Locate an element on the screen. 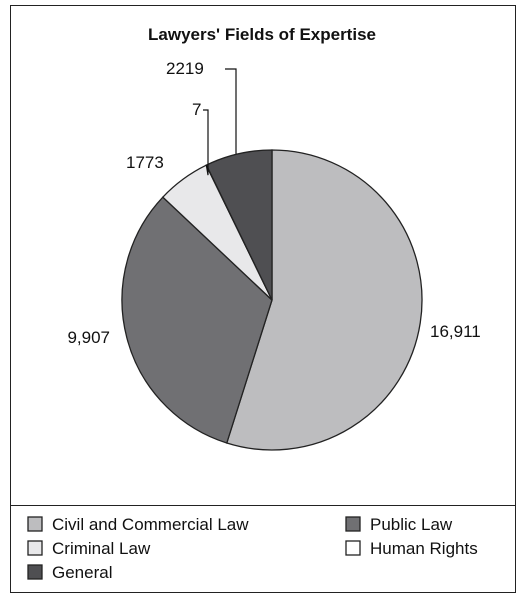 The width and height of the screenshot is (528, 602). legend is located at coordinates (263, 549).